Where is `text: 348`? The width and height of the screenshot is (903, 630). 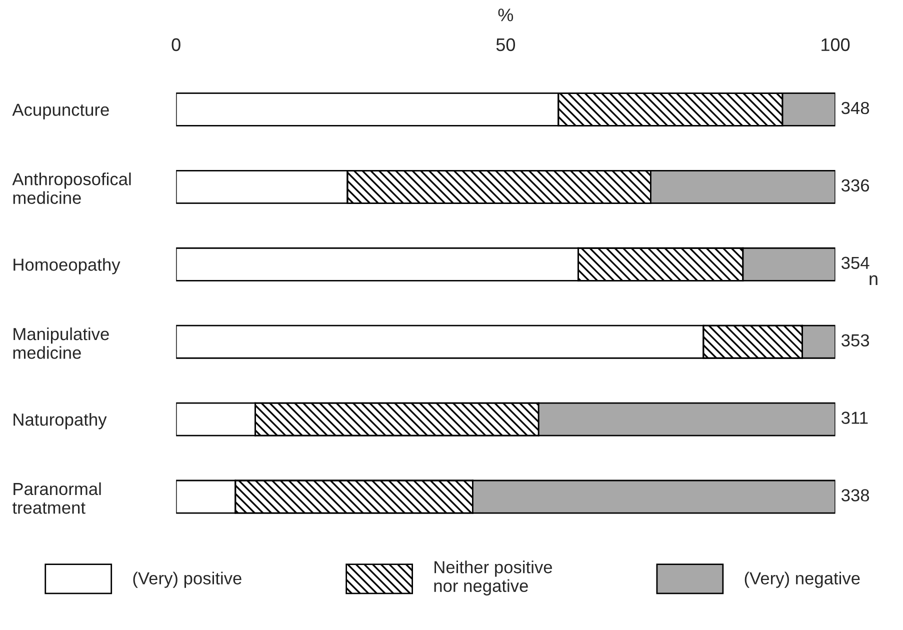 text: 348 is located at coordinates (855, 108).